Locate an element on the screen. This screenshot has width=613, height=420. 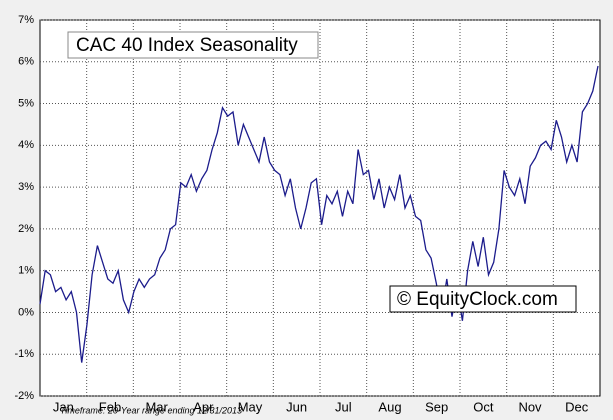
x-tick-label: Feb is located at coordinates (110, 406).